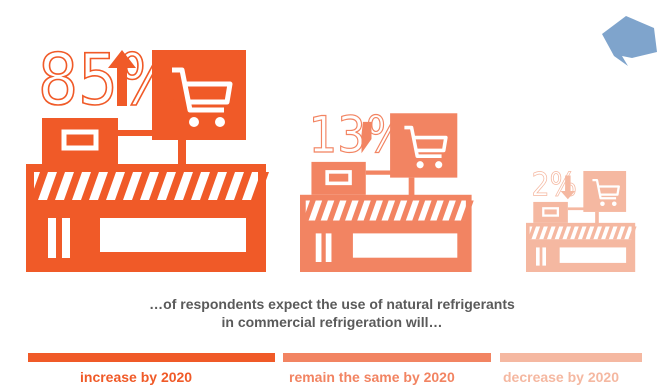 The width and height of the screenshot is (664, 388). I want to click on cart-sign, so click(605, 191).